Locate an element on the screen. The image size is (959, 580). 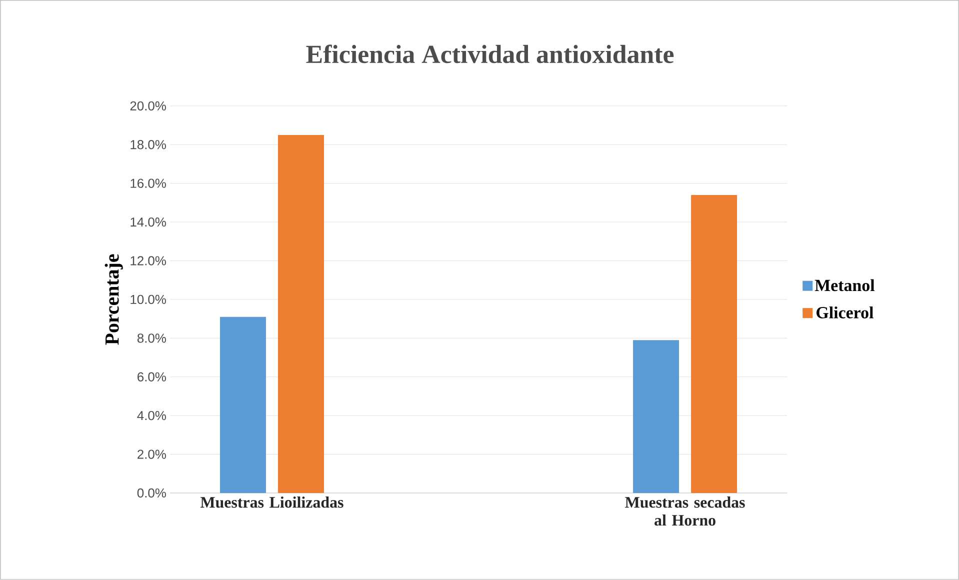
y-tick-label: 4.0% is located at coordinates (151, 415).